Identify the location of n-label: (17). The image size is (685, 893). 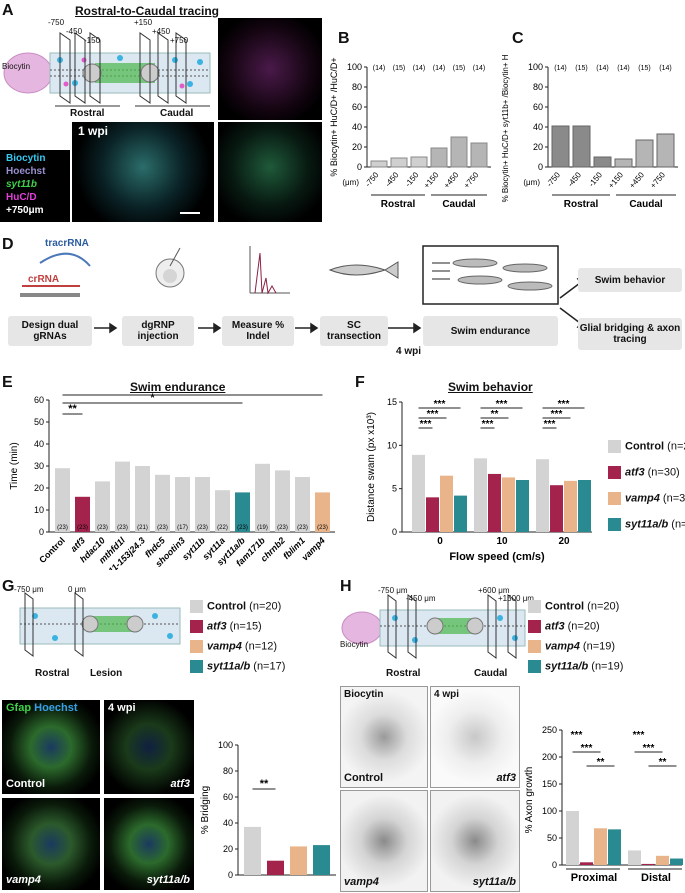
(182, 528).